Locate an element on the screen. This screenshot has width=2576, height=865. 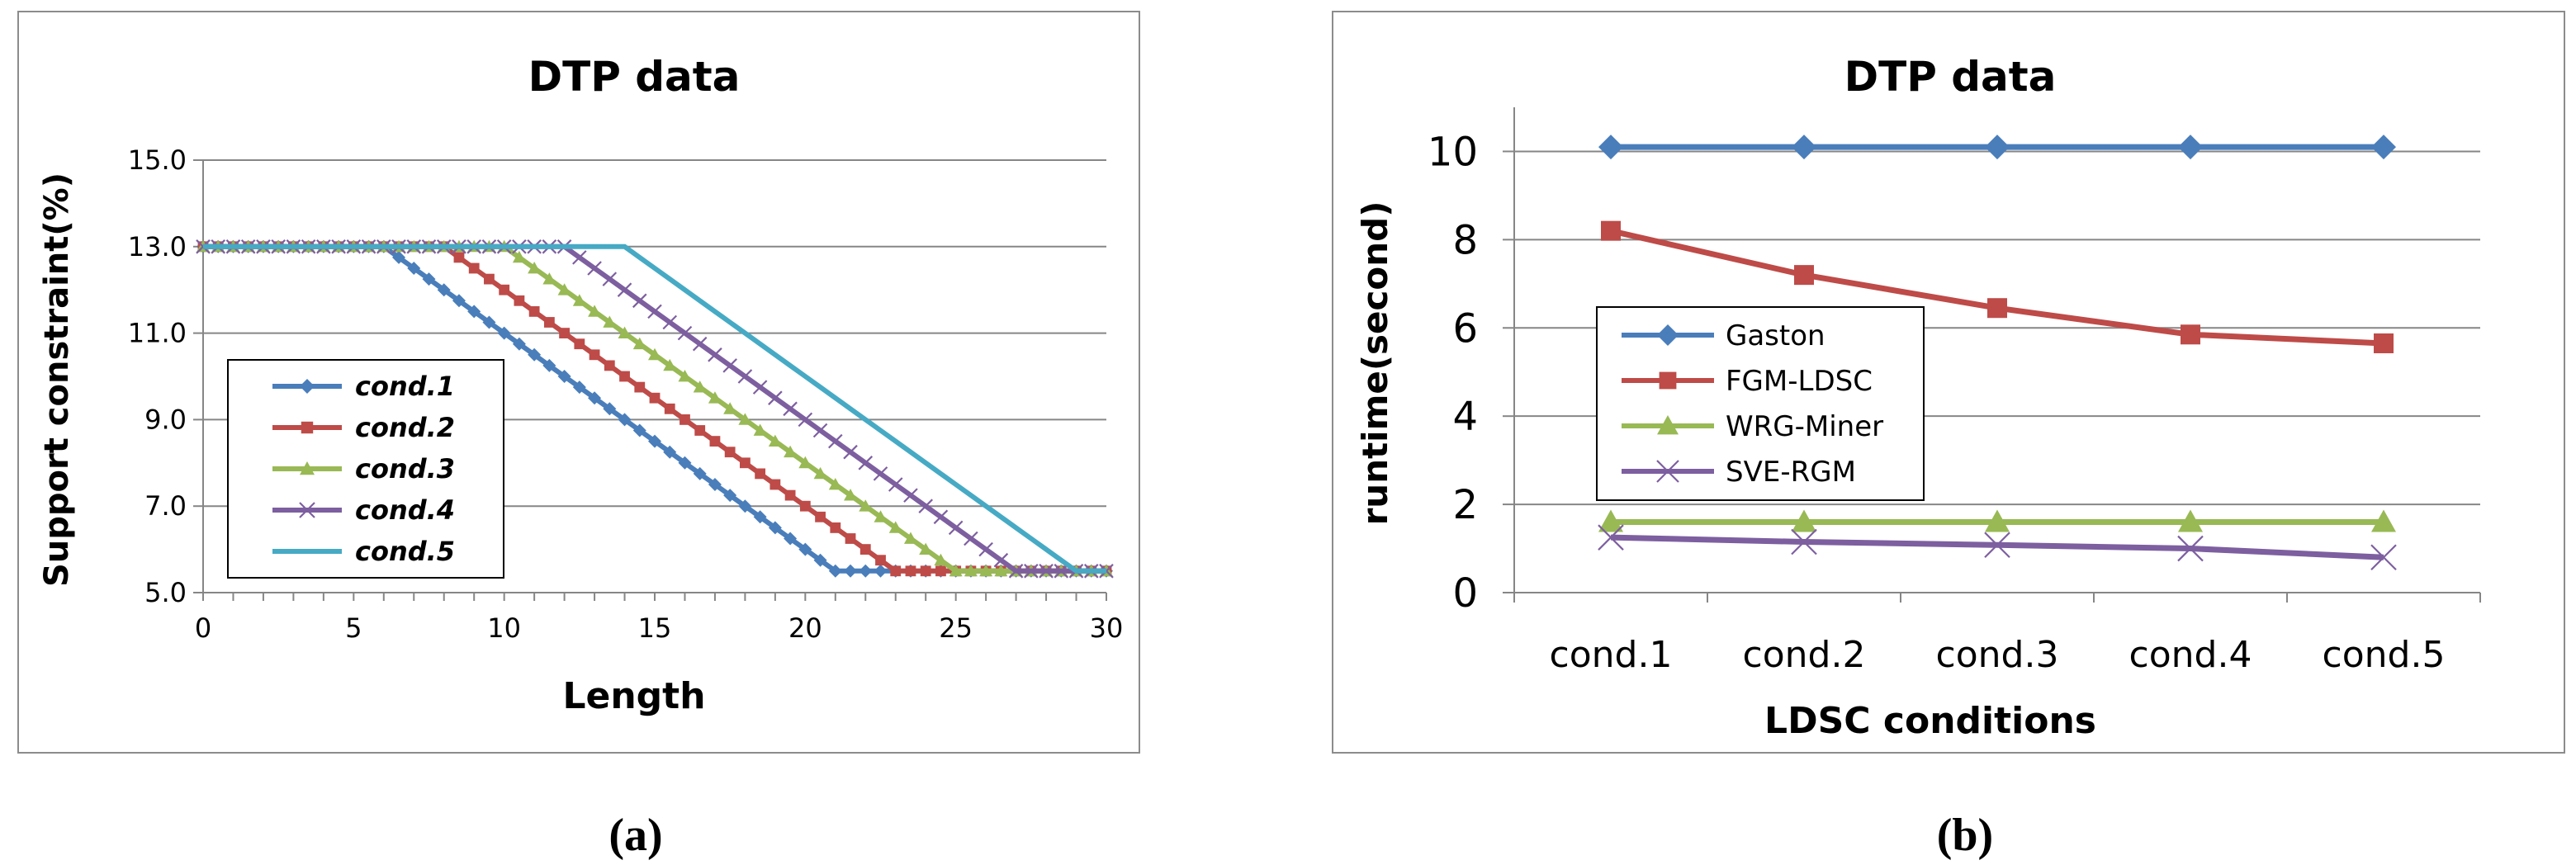
chart-a-legend: cond.1 cond.2 cond.3 cond.4 cond.5 is located at coordinates (365, 469).